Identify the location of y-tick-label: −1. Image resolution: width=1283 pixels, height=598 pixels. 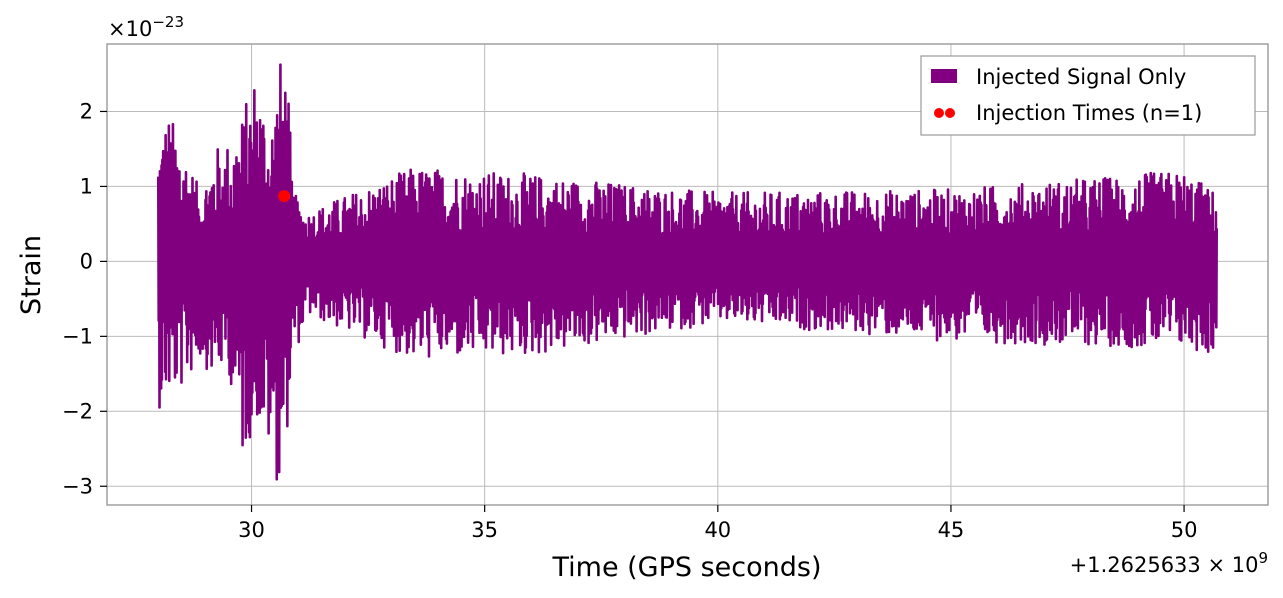
(77, 336).